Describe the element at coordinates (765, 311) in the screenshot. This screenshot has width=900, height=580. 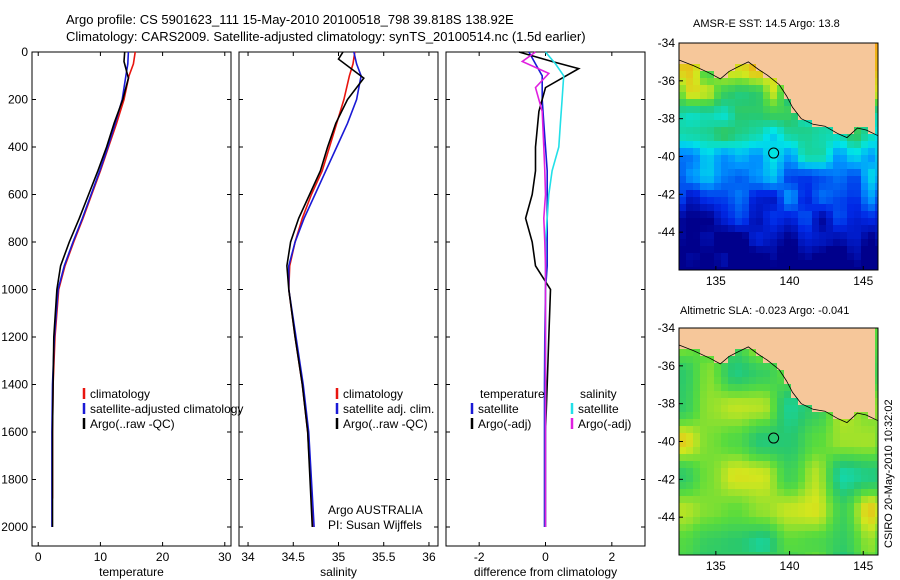
I see `sla-map-title: Altimetric SLA: -0.023 Argo: -0.041` at that location.